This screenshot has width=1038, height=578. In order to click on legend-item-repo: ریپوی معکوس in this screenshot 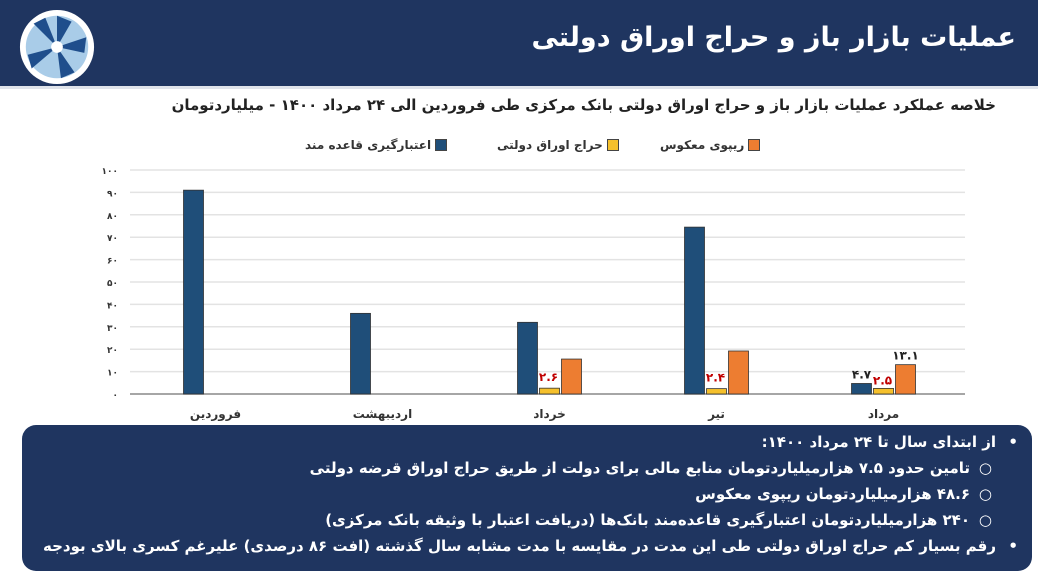, I will do `click(710, 145)`.